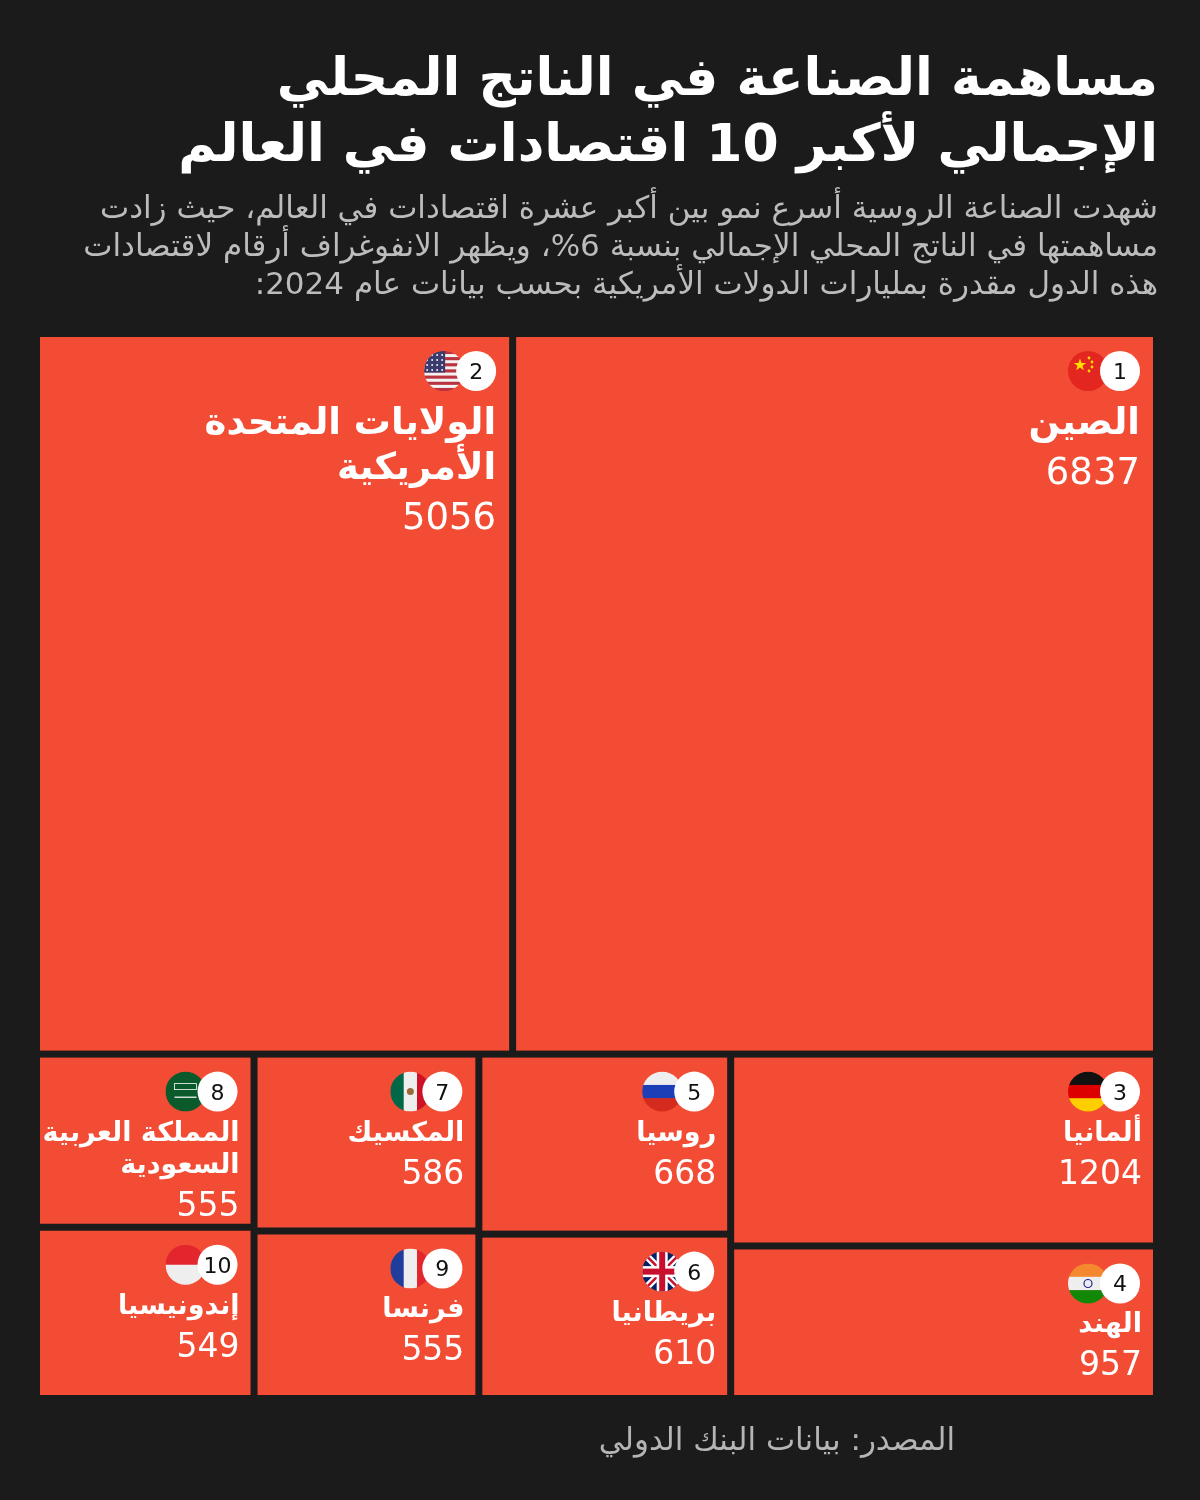 The height and width of the screenshot is (1500, 1200). What do you see at coordinates (432, 1172) in the screenshot?
I see `data-label: 586` at bounding box center [432, 1172].